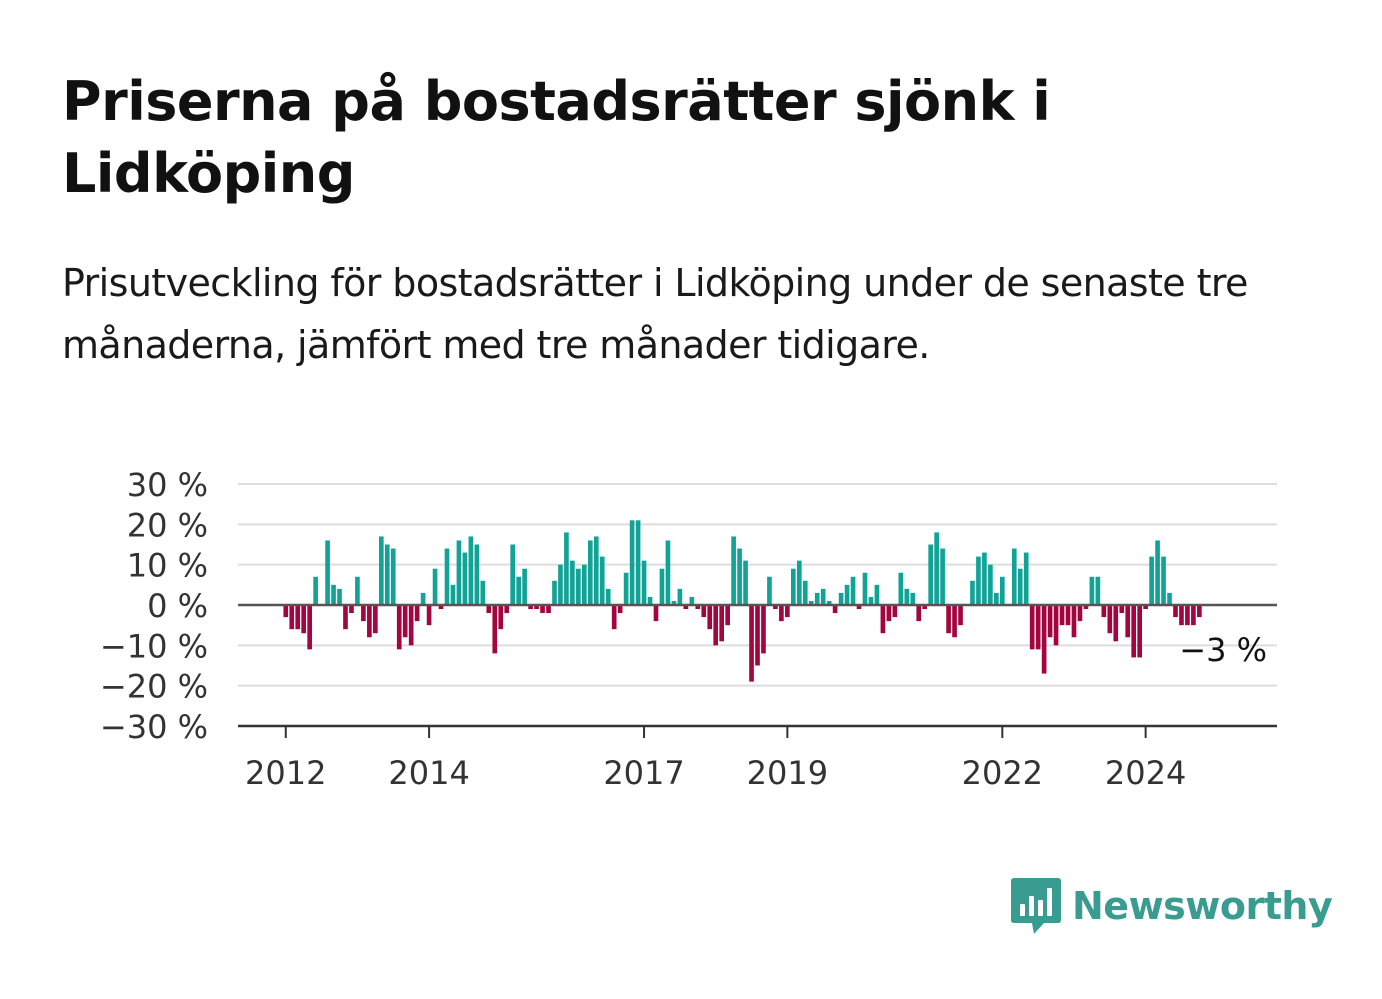  What do you see at coordinates (787, 773) in the screenshot?
I see `x-tick-label: 2019` at bounding box center [787, 773].